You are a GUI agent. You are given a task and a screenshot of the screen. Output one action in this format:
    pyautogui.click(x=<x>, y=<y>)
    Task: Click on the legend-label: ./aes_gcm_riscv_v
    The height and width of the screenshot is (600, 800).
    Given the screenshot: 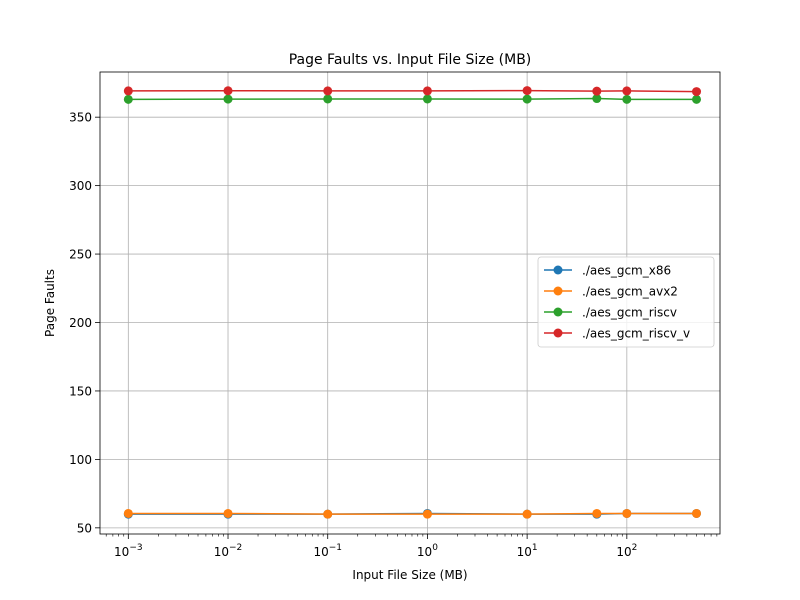 What is the action you would take?
    pyautogui.click(x=636, y=334)
    